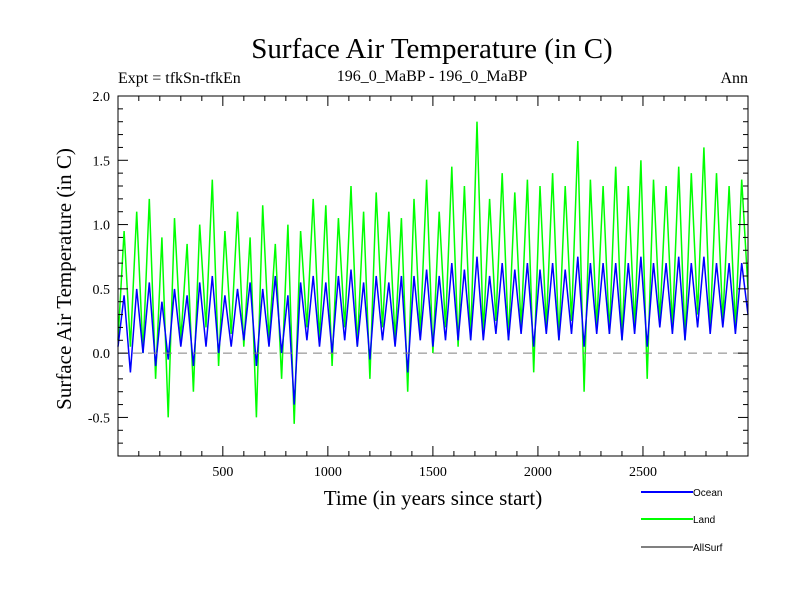 This screenshot has height=600, width=800. Describe the element at coordinates (64, 279) in the screenshot. I see `y-axis-label: Surface Air Temperature (in C)` at that location.